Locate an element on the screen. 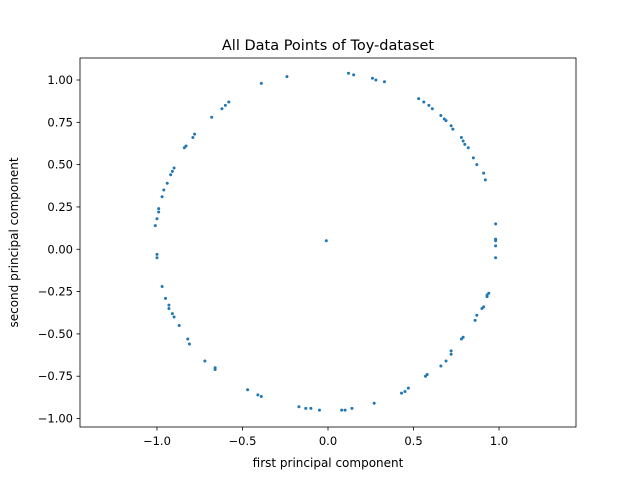  x-axis-ticks: −1.0 −0.5 0.0 0.5 1.0 is located at coordinates (325, 437).